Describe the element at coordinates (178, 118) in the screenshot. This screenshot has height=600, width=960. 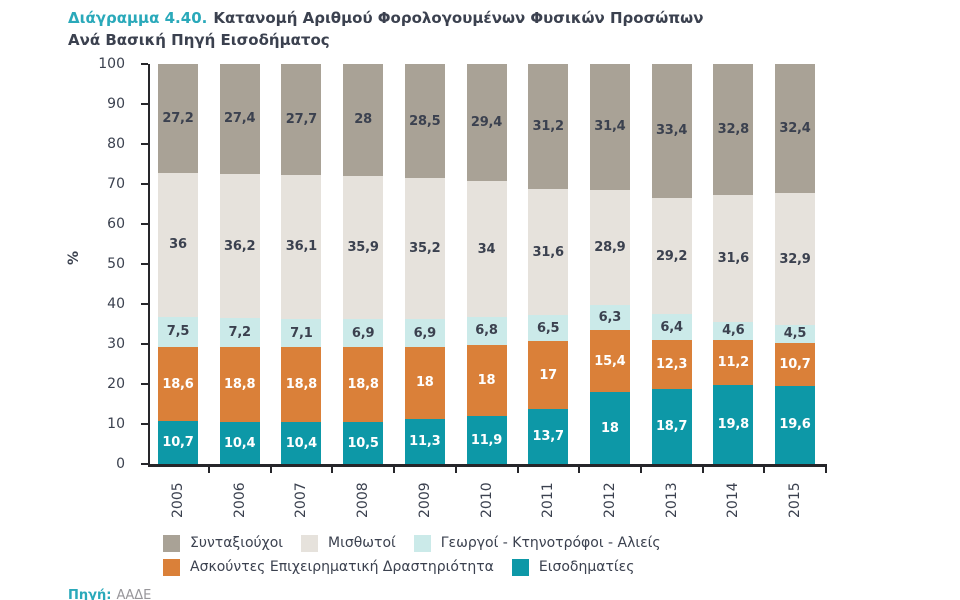
I see `bar-value-label: 27,2` at that location.